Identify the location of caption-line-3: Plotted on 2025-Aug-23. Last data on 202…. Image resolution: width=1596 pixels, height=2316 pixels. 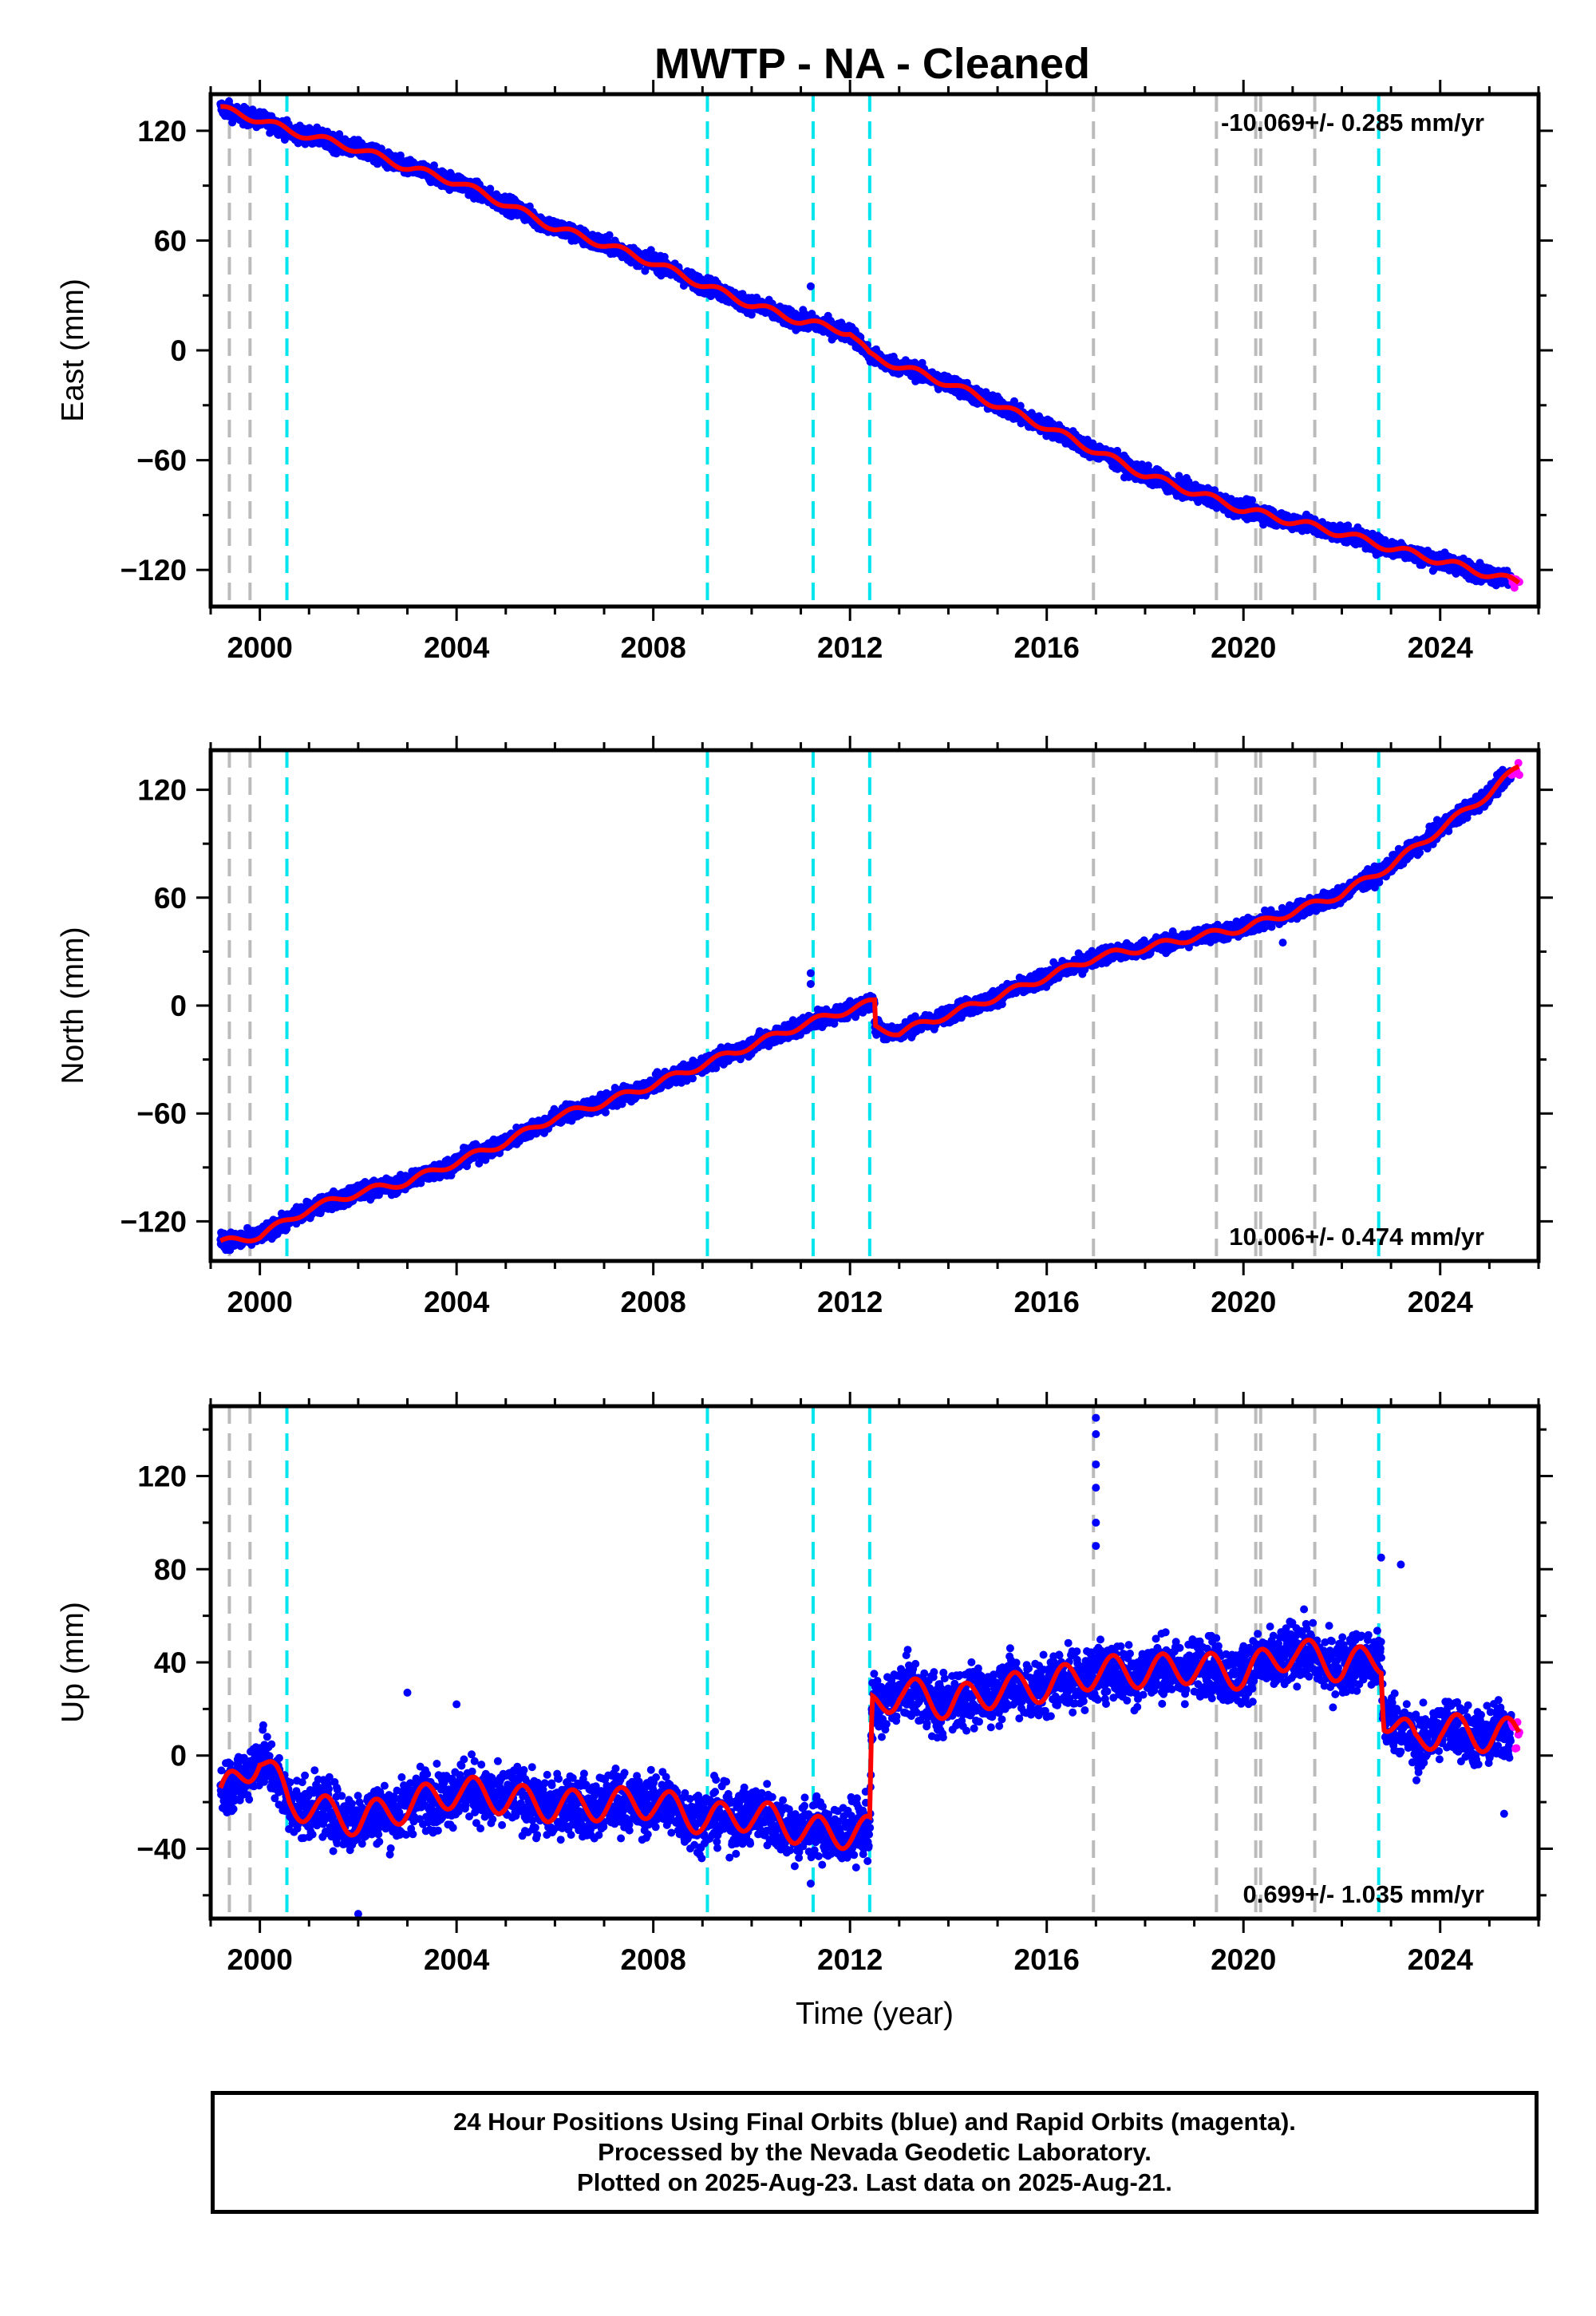
(874, 2182).